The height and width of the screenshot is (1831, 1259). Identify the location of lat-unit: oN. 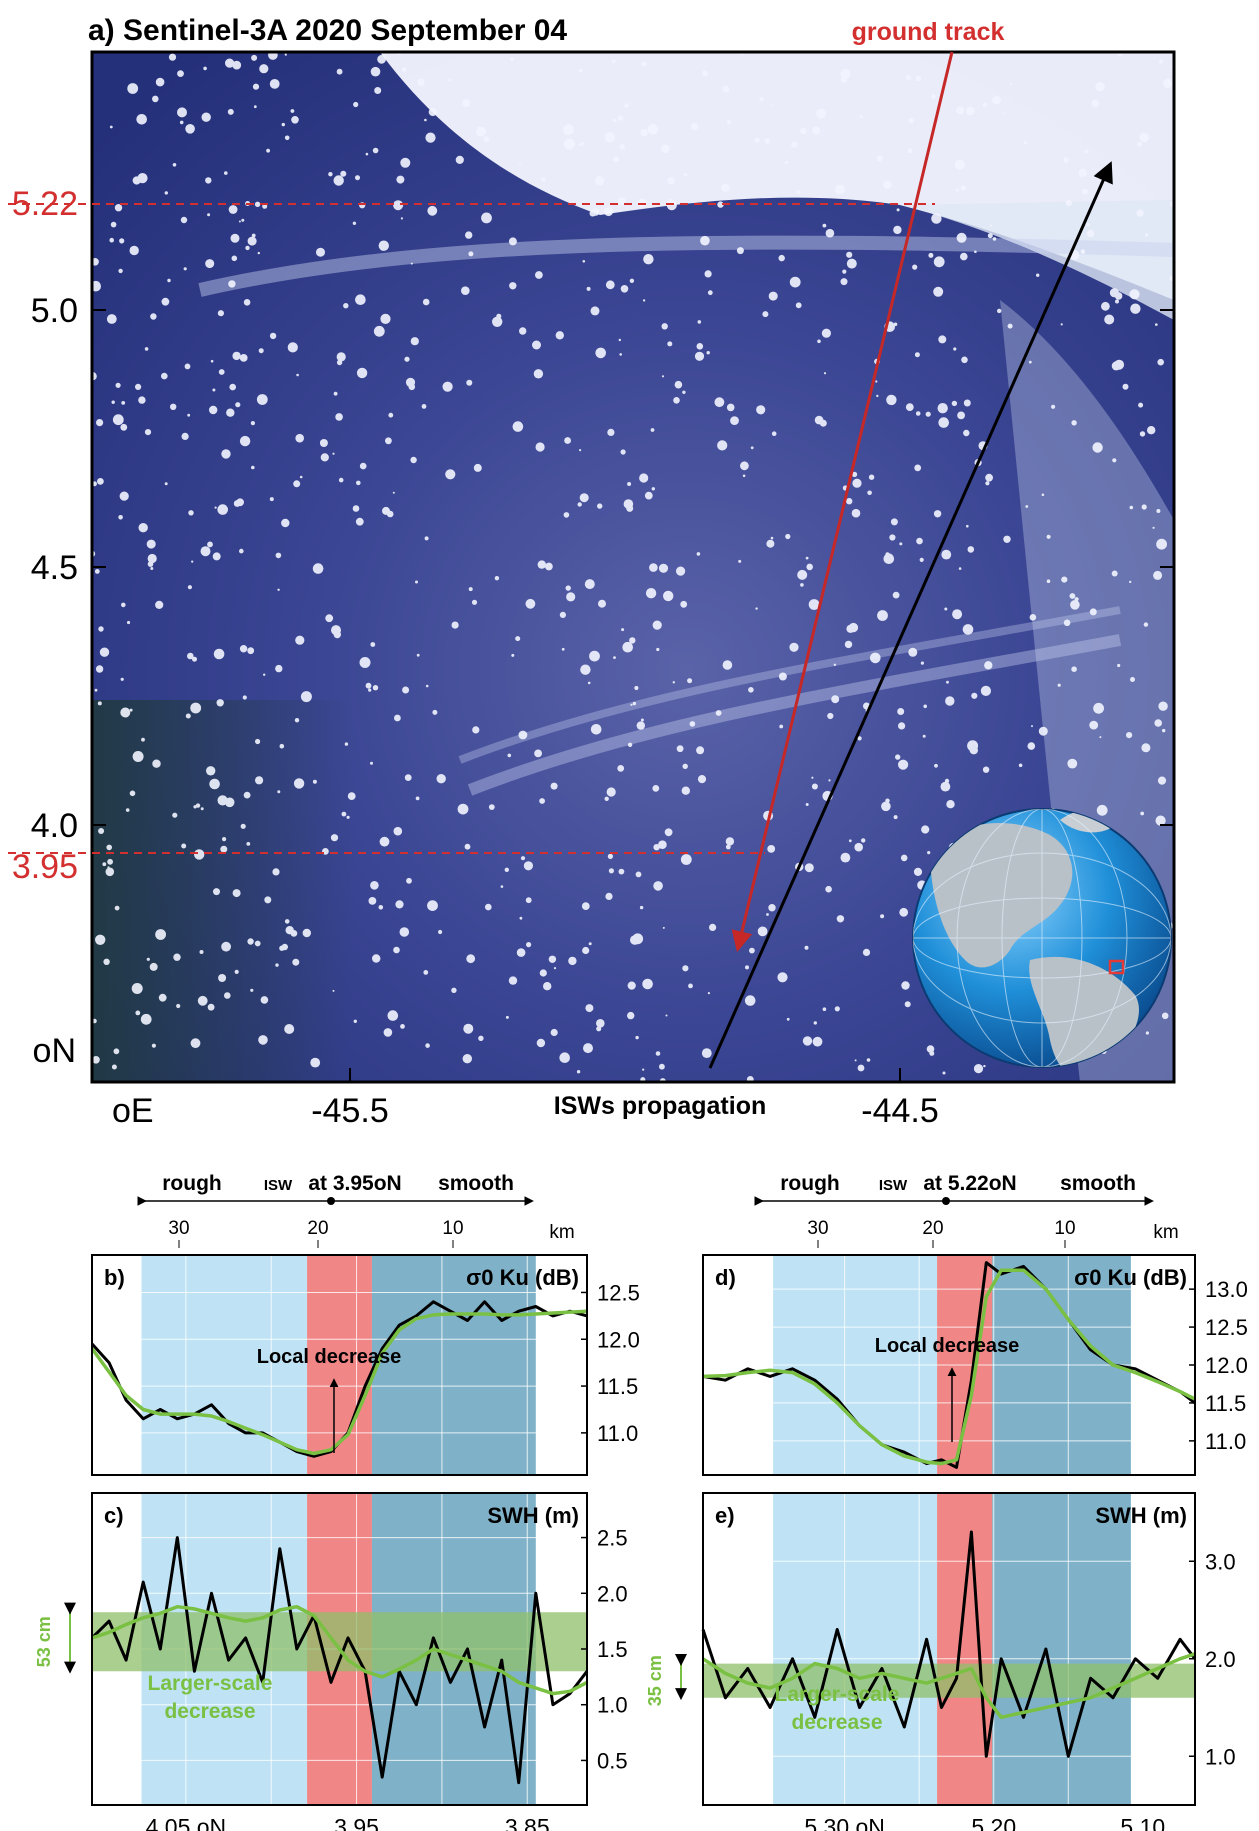
(54, 1051).